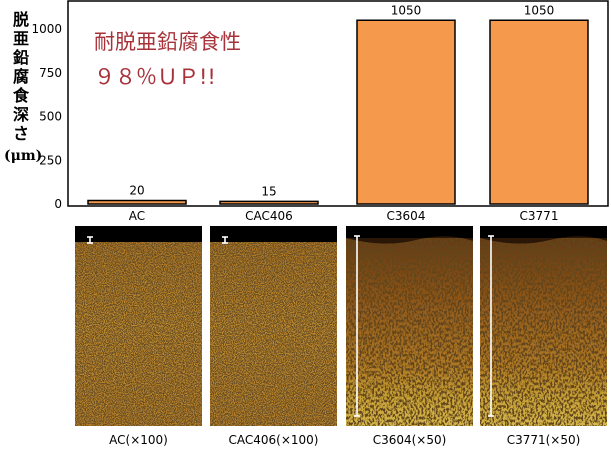 This screenshot has width=611, height=451. What do you see at coordinates (406, 112) in the screenshot?
I see `bar-c3604` at bounding box center [406, 112].